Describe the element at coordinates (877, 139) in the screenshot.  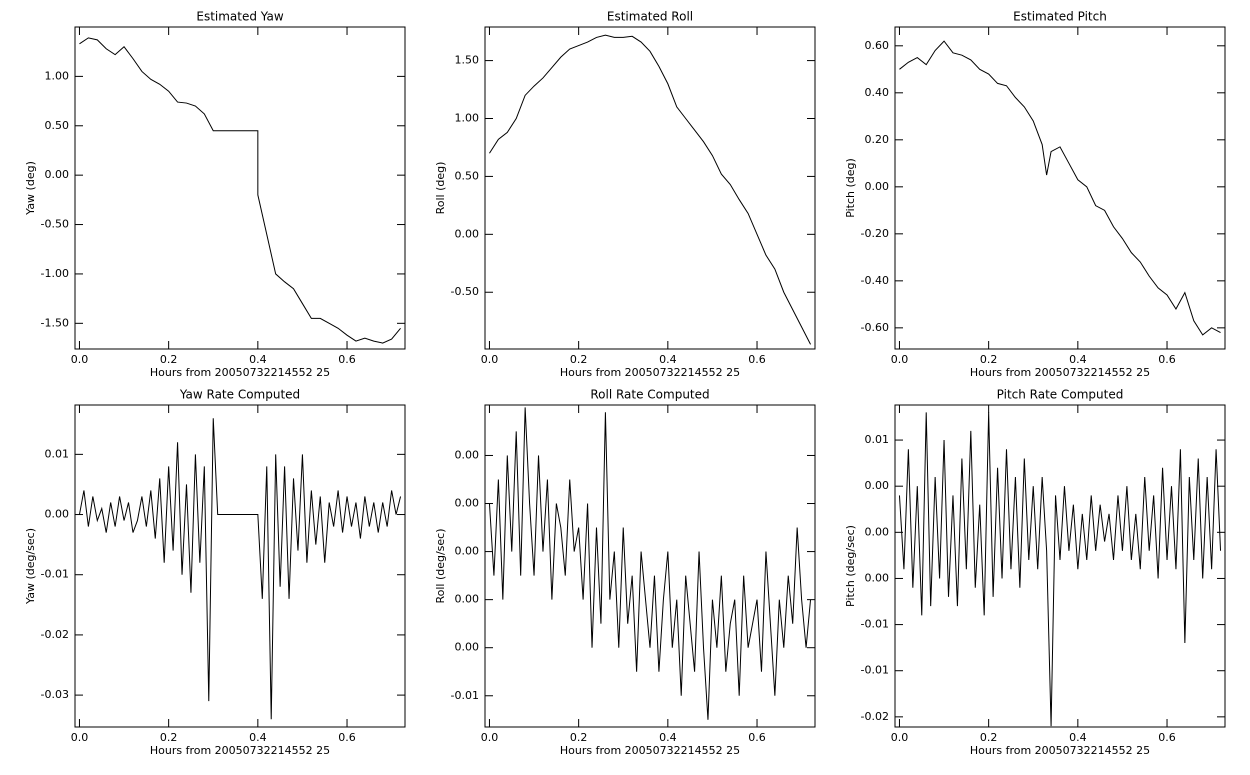
I see `y-tick-label: 0.20` at that location.